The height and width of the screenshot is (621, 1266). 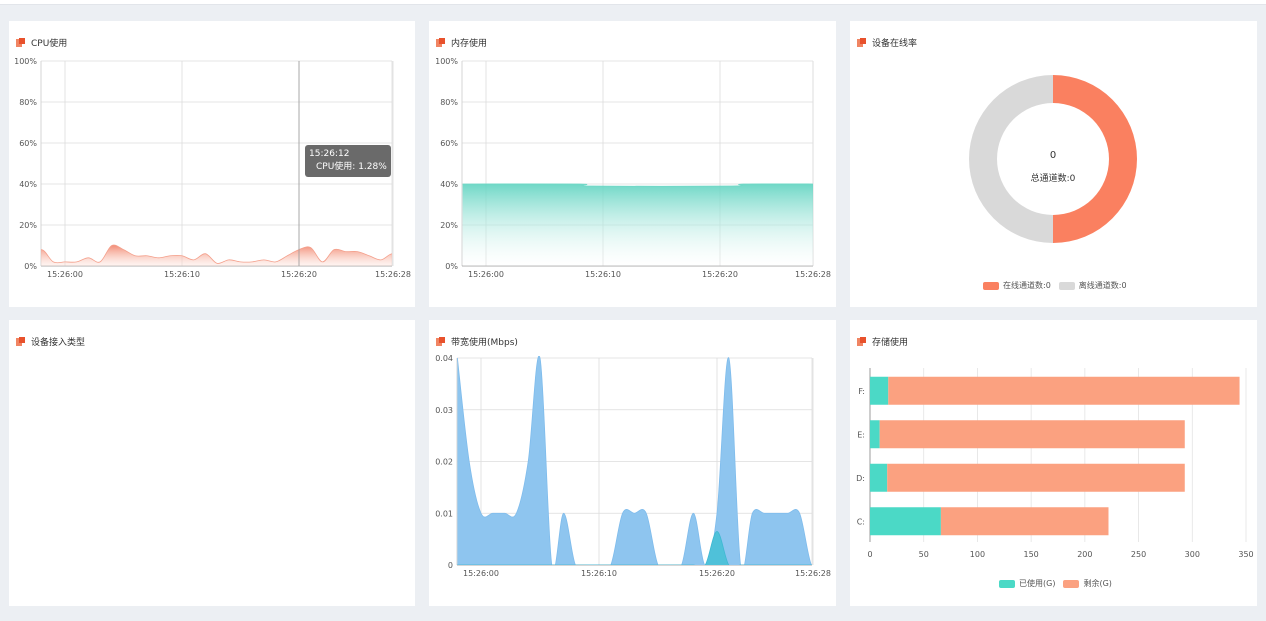 What do you see at coordinates (212, 463) in the screenshot?
I see `access-type-panel: 设备接入类型` at bounding box center [212, 463].